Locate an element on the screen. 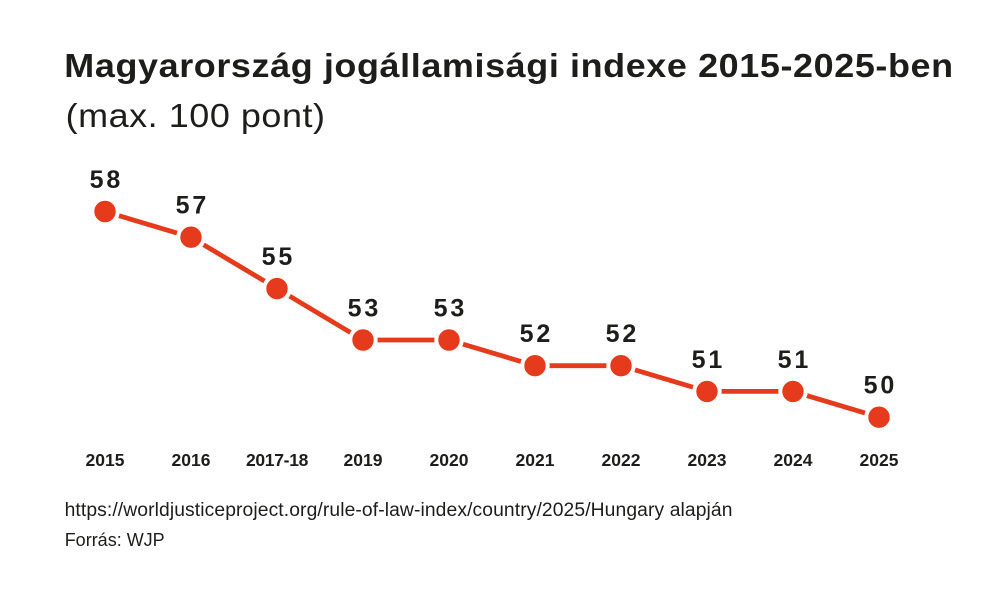  svg-text: 58 is located at coordinates (106, 180).